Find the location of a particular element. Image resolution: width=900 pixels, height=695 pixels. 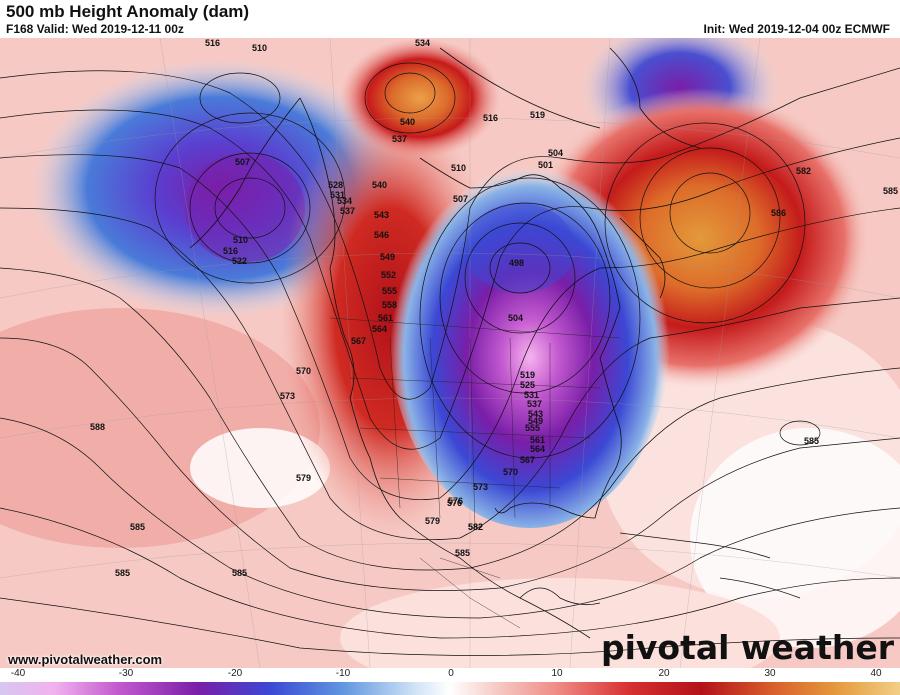

contour-label: 586 is located at coordinates (778, 213).